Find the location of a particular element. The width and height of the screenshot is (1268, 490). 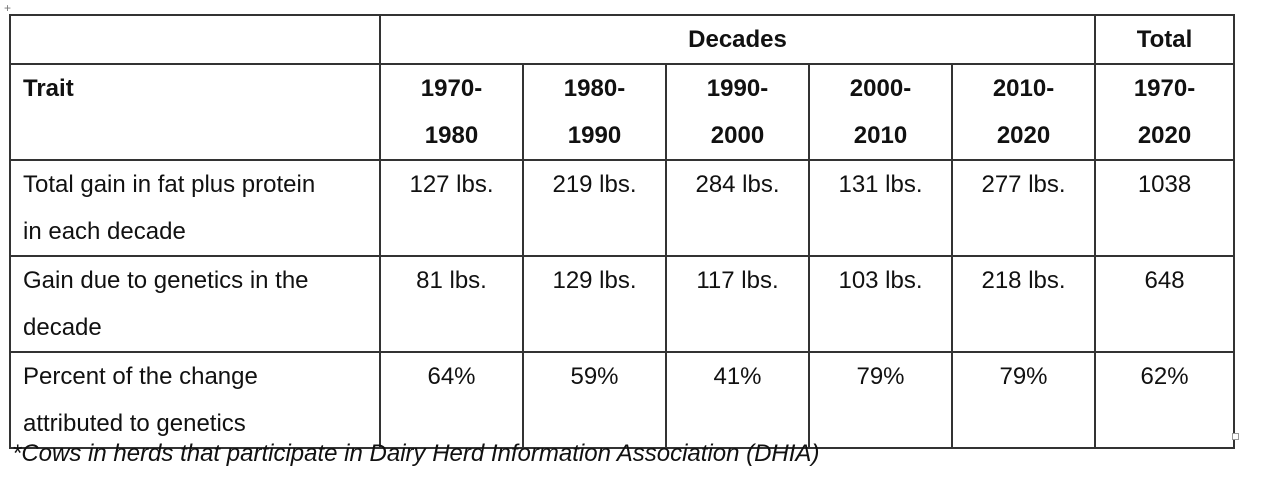

year-start: 1990- is located at coordinates (737, 88).